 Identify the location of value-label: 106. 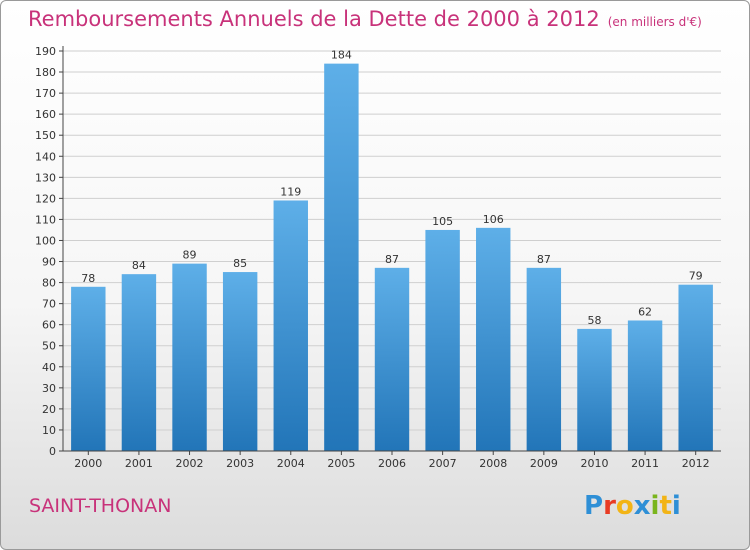
(493, 219).